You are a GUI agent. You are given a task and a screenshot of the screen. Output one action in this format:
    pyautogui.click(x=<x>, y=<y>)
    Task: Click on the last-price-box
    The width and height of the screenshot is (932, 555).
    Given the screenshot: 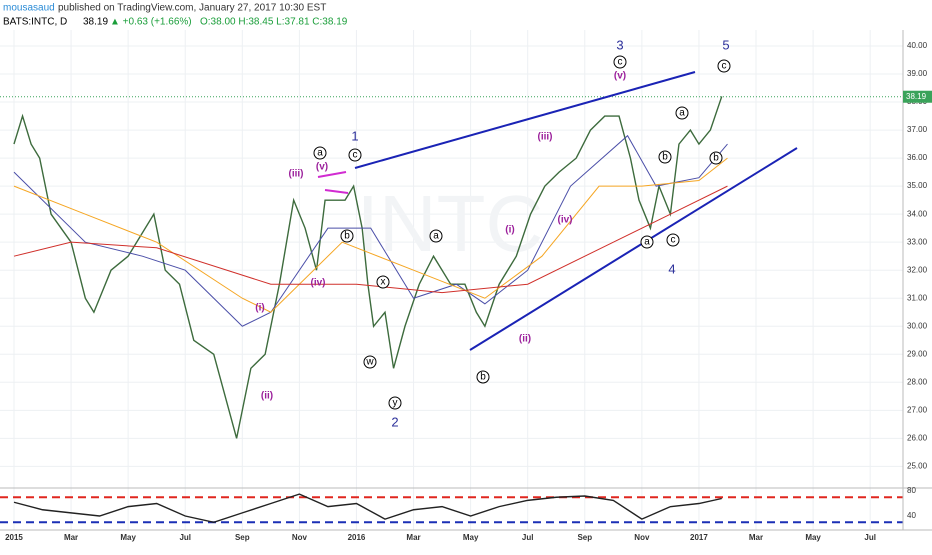 What is the action you would take?
    pyautogui.click(x=917, y=96)
    